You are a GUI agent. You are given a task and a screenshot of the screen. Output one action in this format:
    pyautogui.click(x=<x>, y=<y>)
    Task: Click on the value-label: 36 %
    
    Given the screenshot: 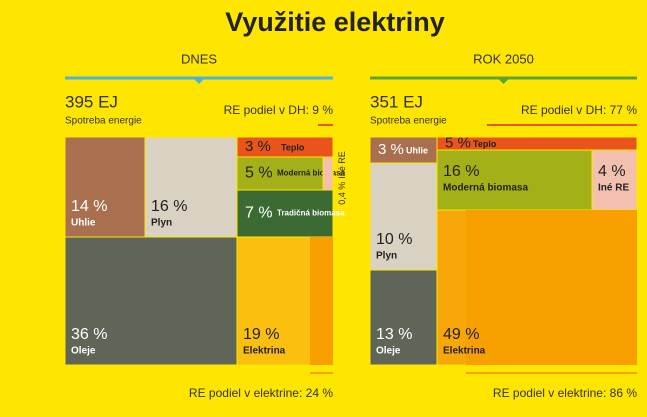 What is the action you would take?
    pyautogui.click(x=89, y=334)
    